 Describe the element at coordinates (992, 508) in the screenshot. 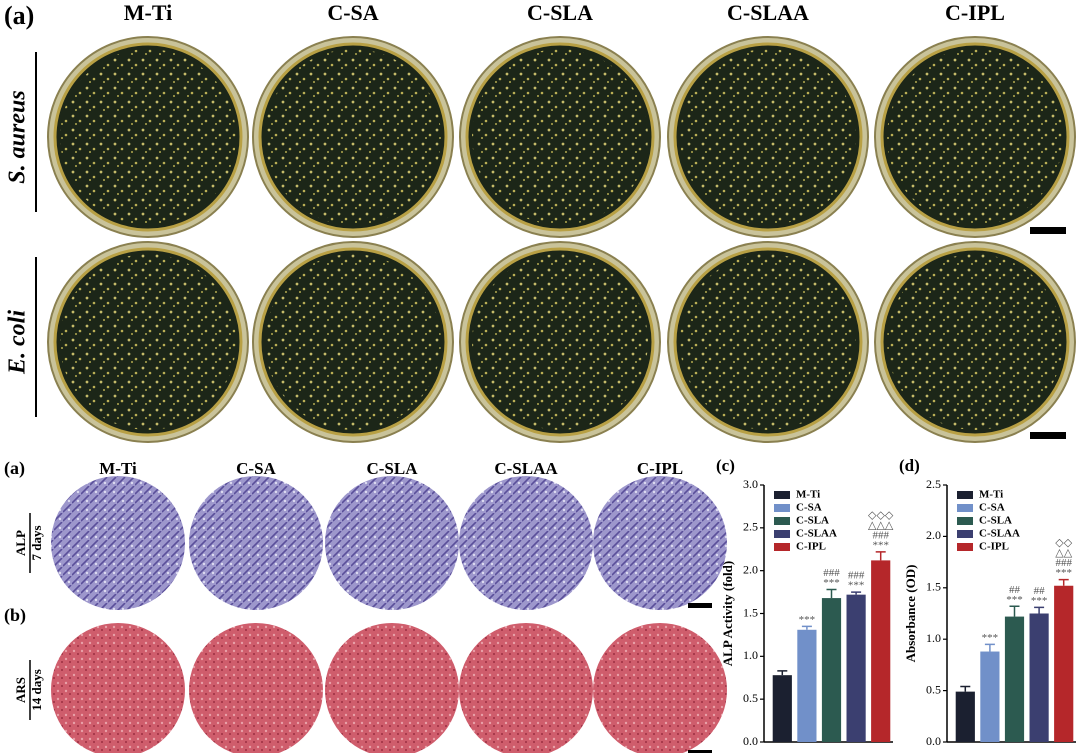

I see `legend-label: C-SA` at that location.